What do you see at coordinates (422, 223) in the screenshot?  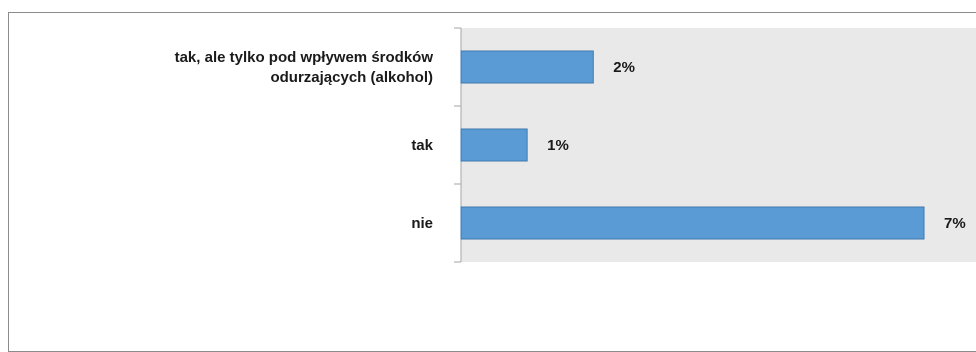 I see `category-label: nie` at bounding box center [422, 223].